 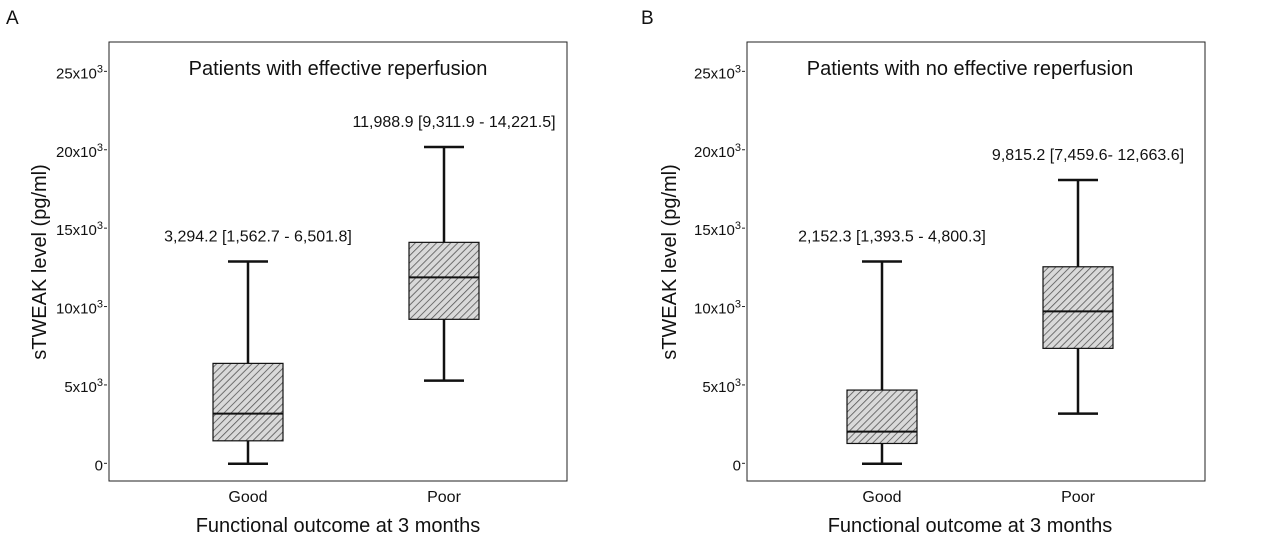 I want to click on panel-b-y-tick-label: 0, so click(x=737, y=465).